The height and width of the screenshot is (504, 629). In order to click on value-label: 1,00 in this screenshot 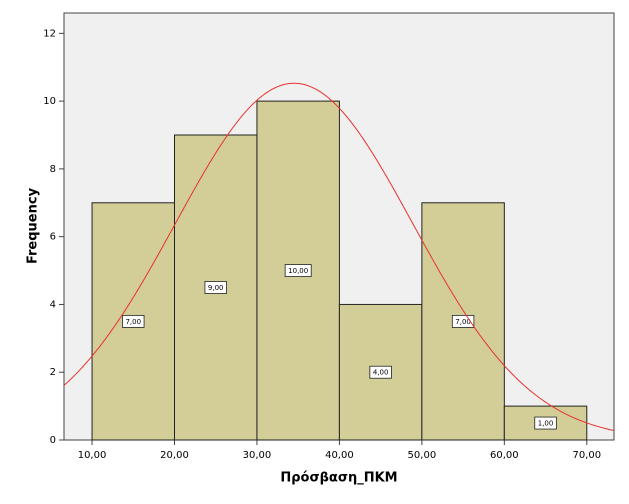, I will do `click(546, 424)`.